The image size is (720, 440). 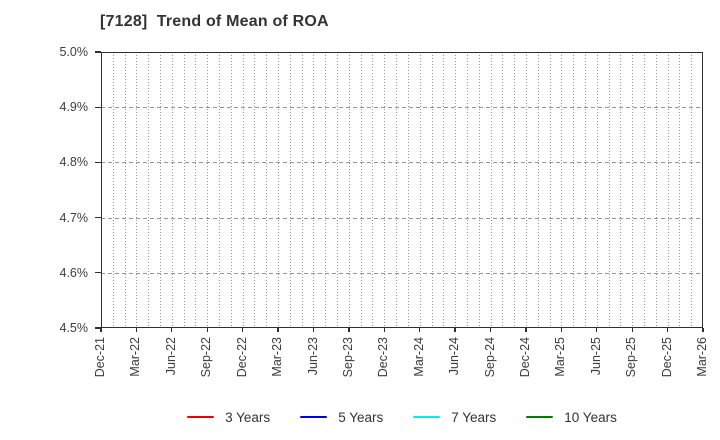 What do you see at coordinates (474, 417) in the screenshot?
I see `legend-label: 7 Years` at bounding box center [474, 417].